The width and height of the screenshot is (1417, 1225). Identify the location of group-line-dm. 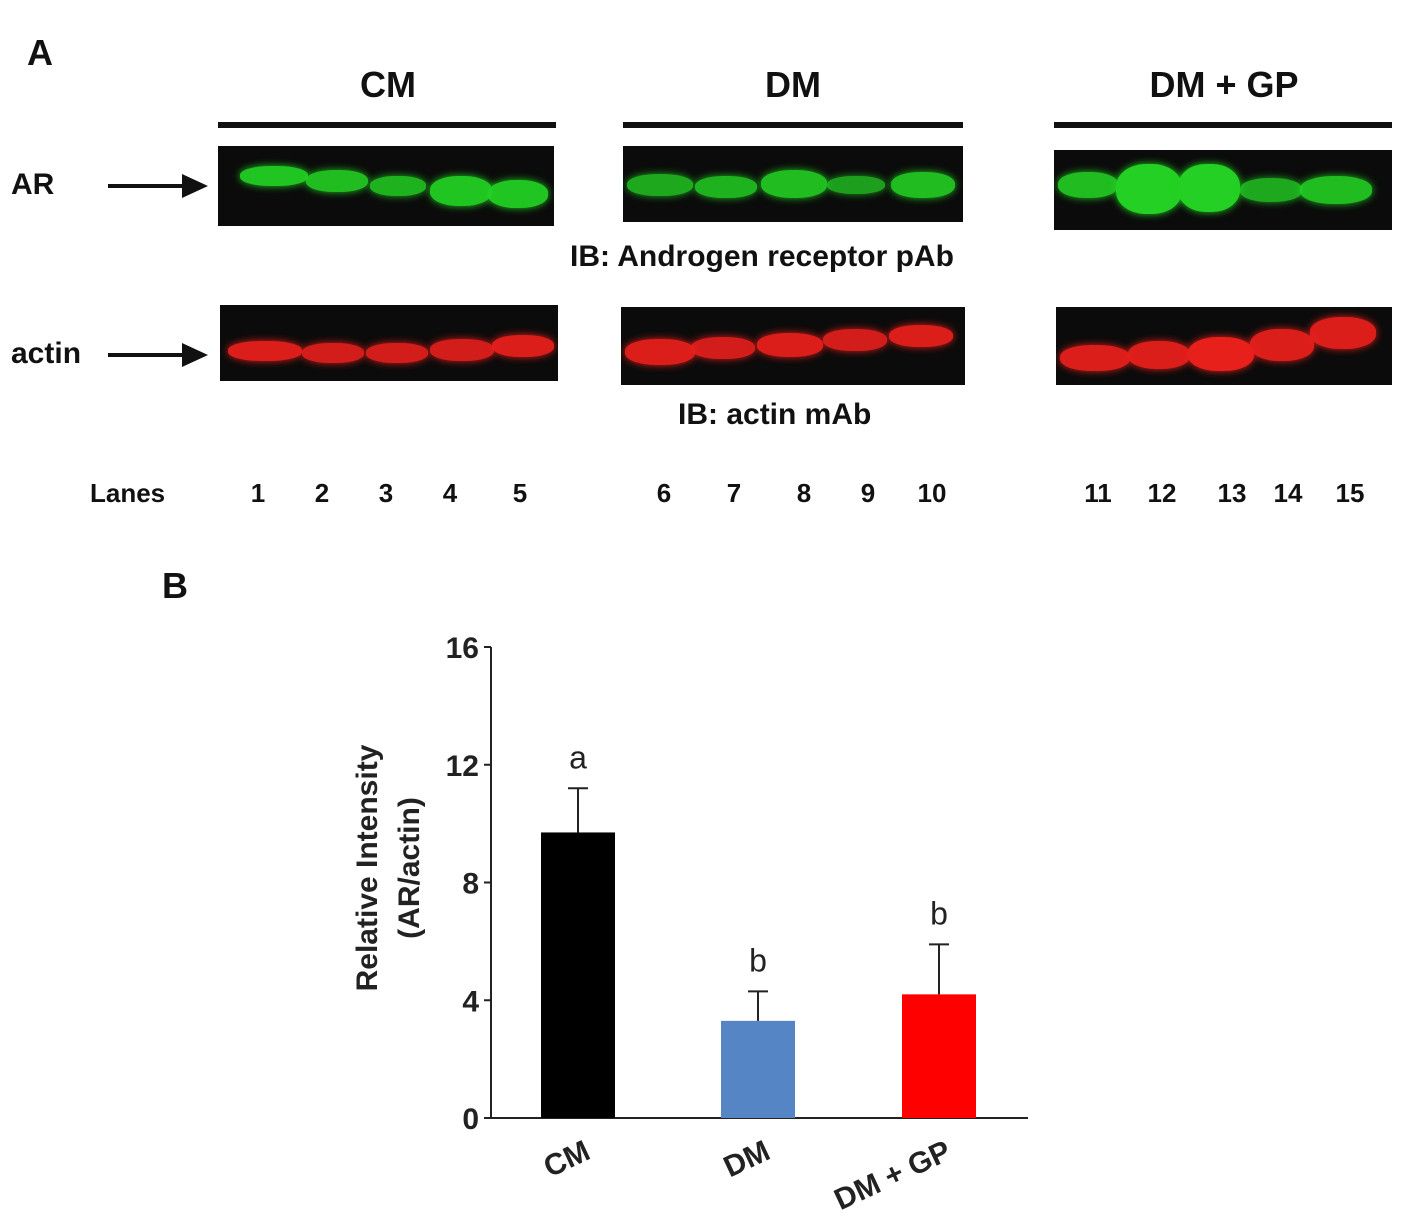
(793, 125).